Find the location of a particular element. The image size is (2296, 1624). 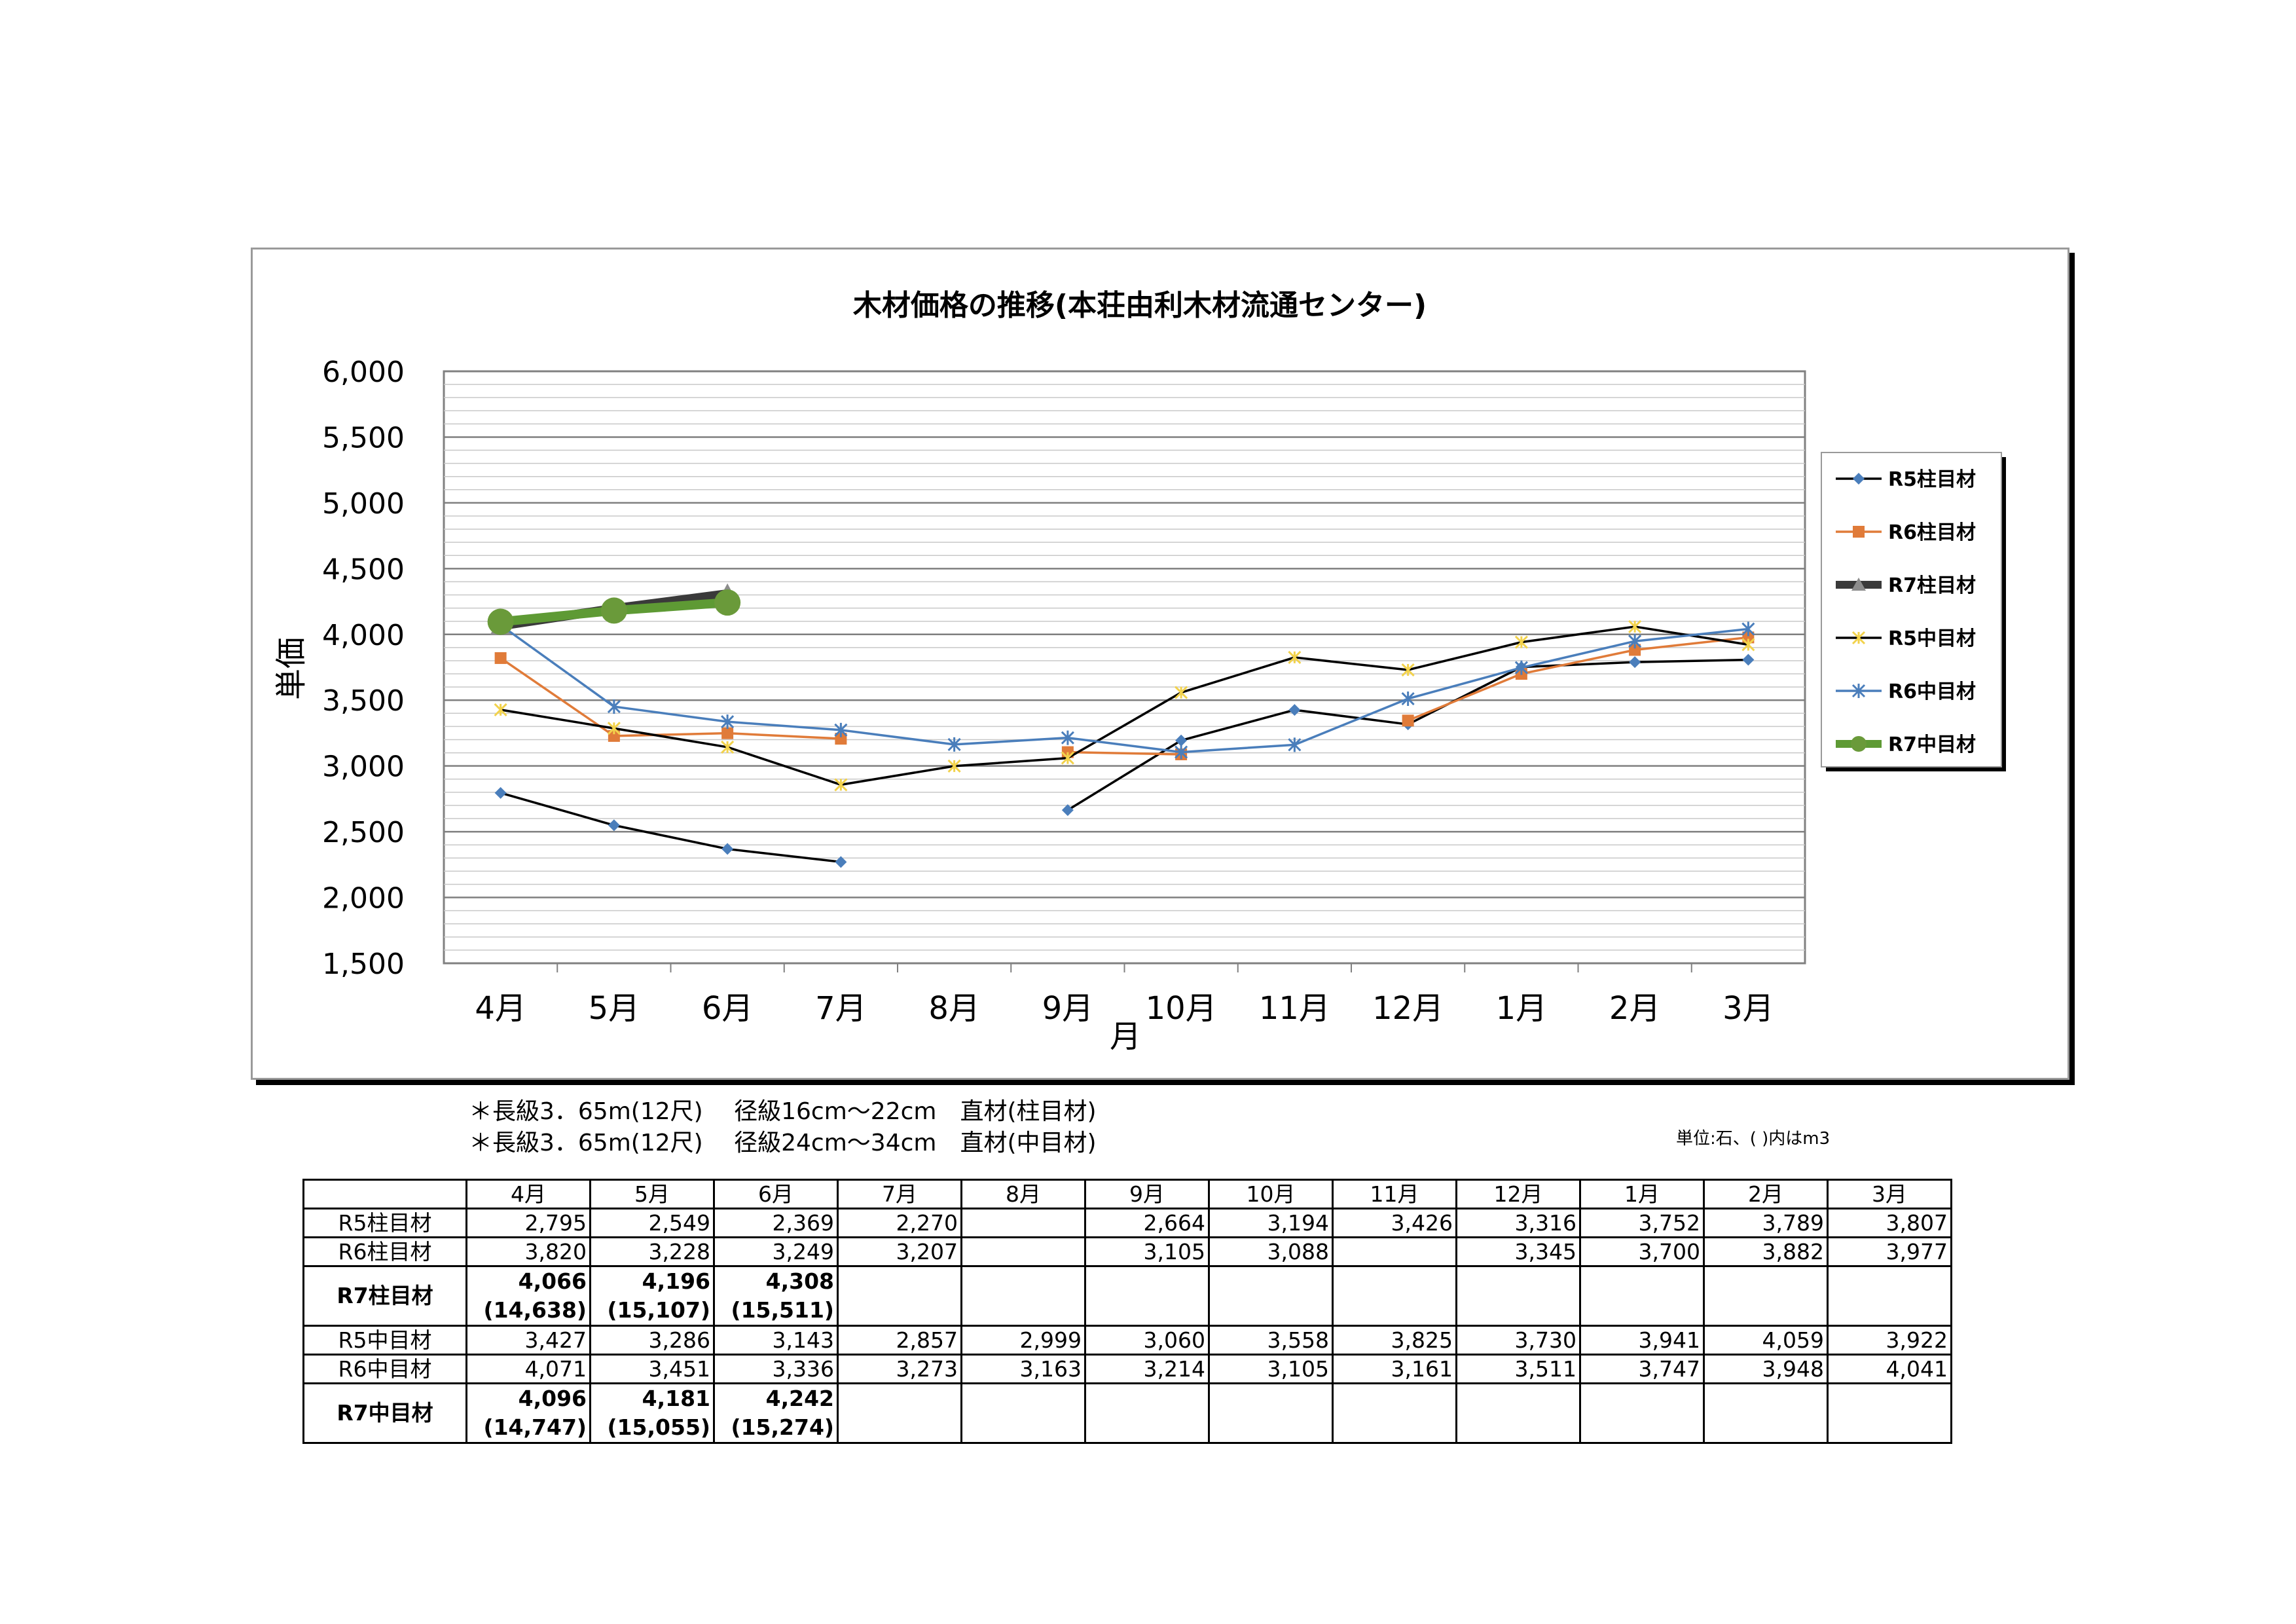

value-stone: 4,066 is located at coordinates (552, 1281).